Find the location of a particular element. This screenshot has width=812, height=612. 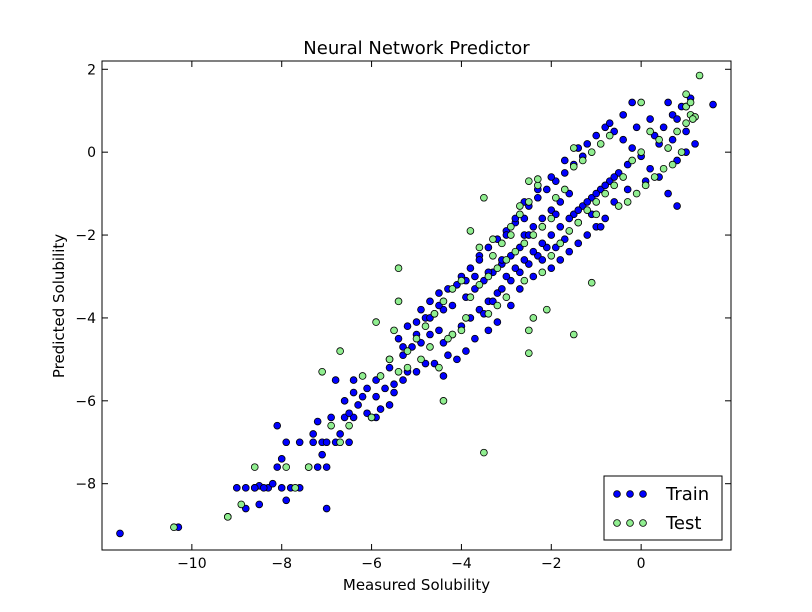

legend-test-markers is located at coordinates (630, 523).